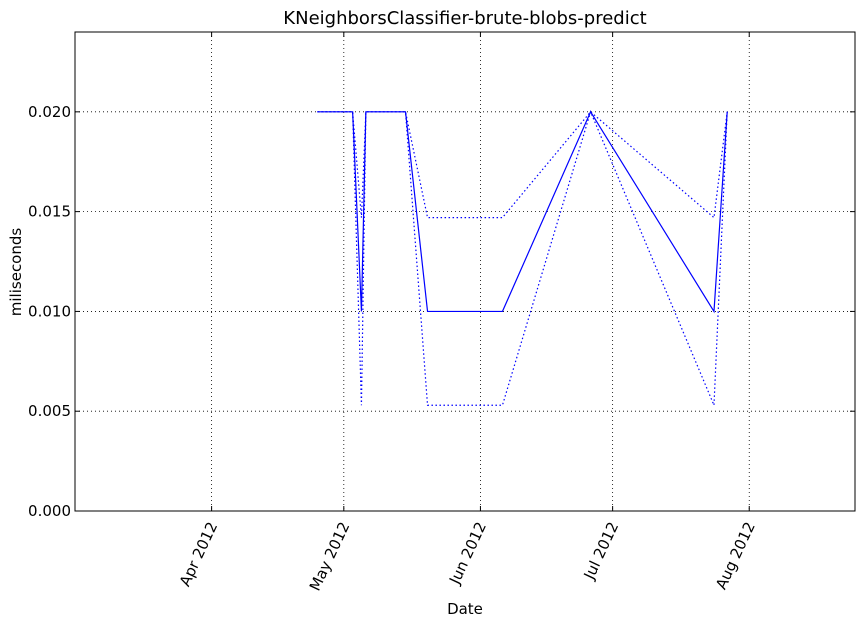 The height and width of the screenshot is (626, 865). I want to click on y-axis-label: miliseconds, so click(16, 272).